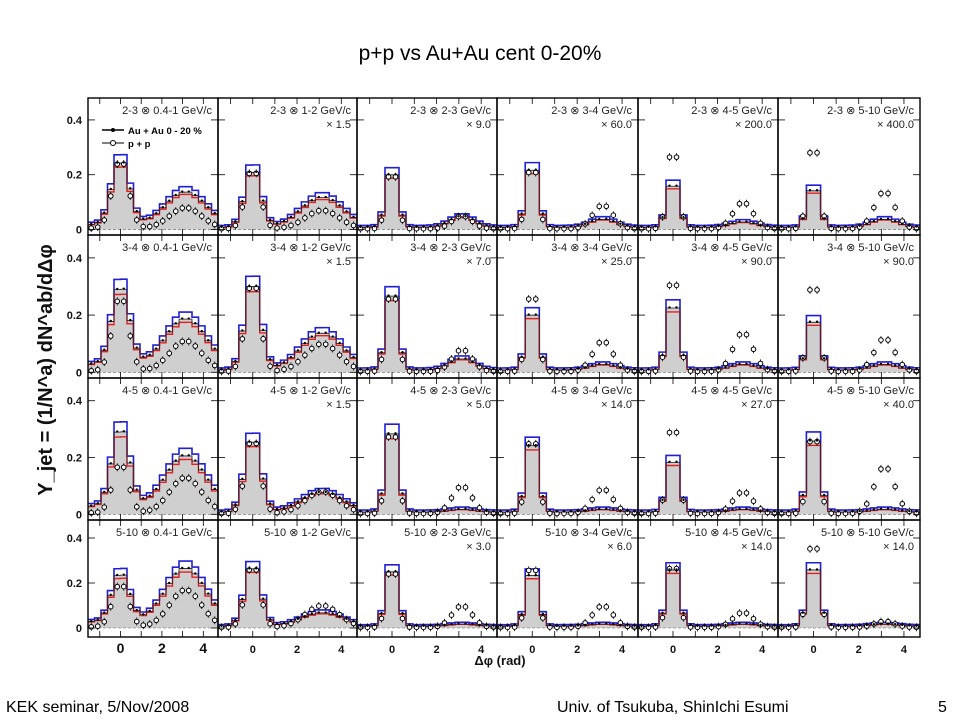 This screenshot has height=720, width=960. I want to click on panel-scale-factor: × 1.5, so click(338, 125).